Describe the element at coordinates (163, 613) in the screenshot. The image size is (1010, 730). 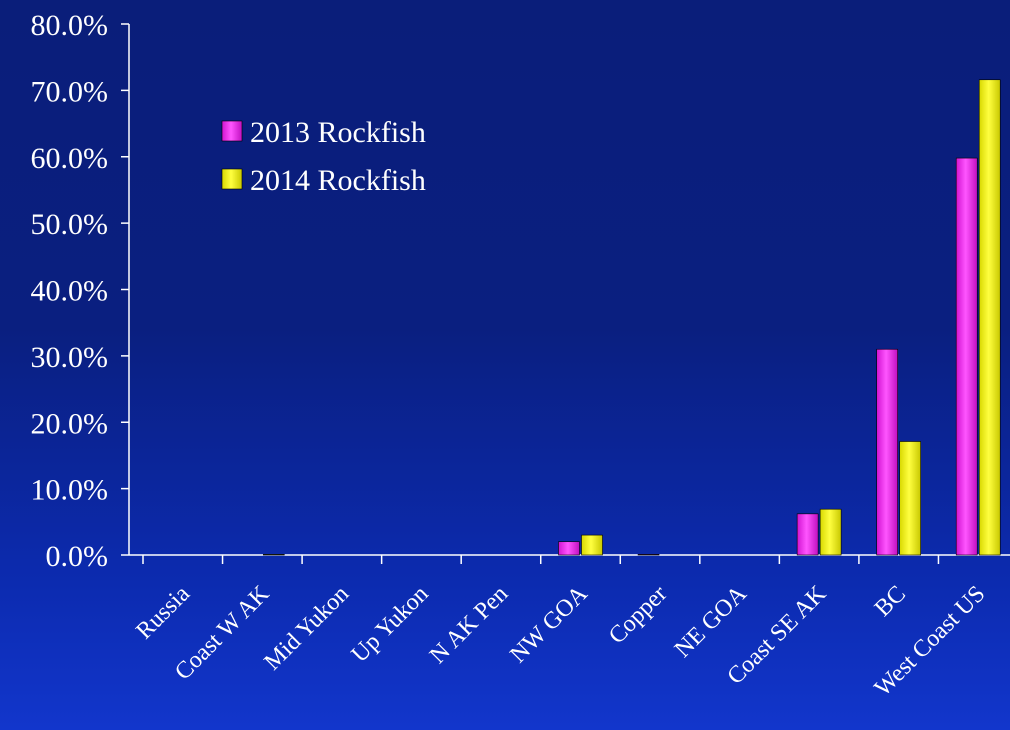
I see `x-tick-label: Russia` at that location.